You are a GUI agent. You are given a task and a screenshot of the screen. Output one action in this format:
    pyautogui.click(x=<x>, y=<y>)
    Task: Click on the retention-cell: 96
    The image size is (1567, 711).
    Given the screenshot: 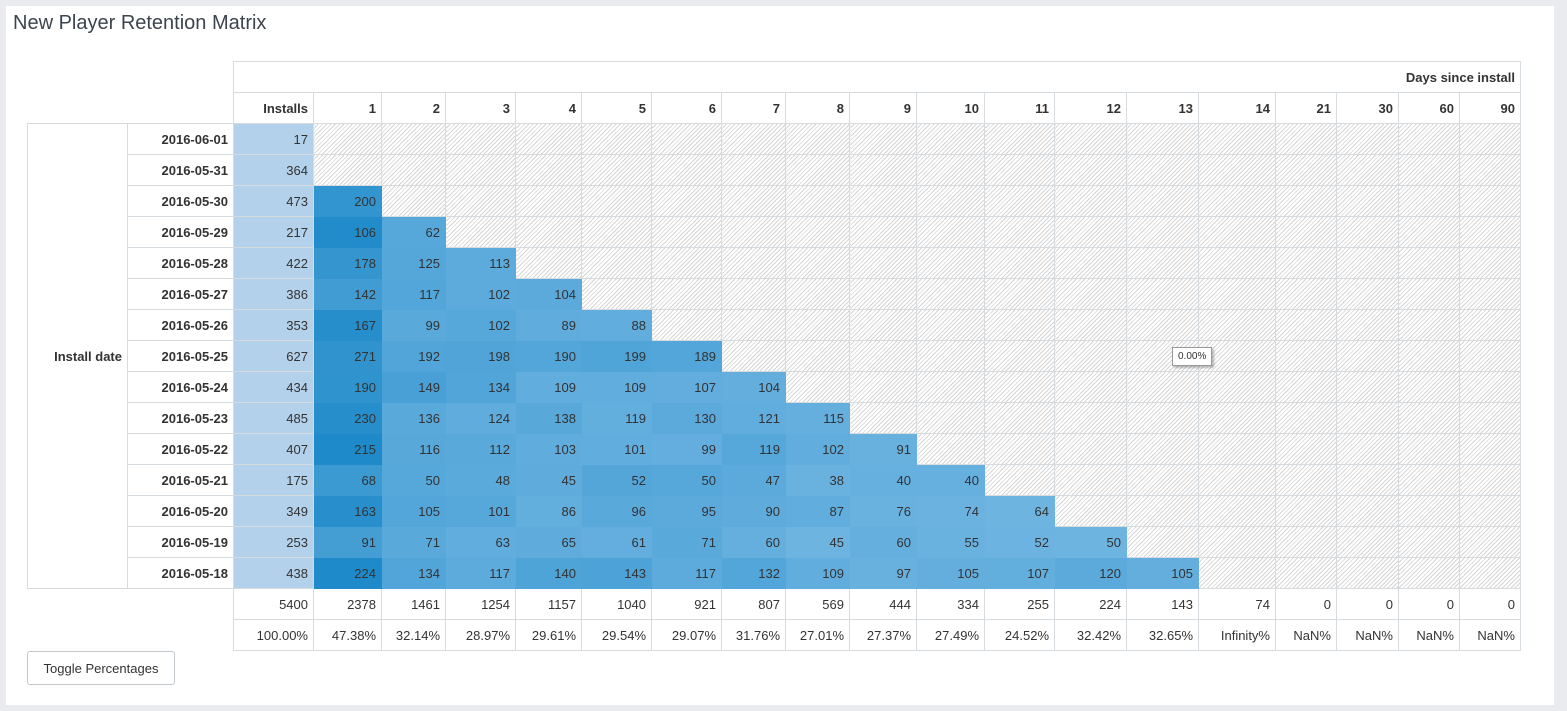 What is the action you would take?
    pyautogui.click(x=616, y=511)
    